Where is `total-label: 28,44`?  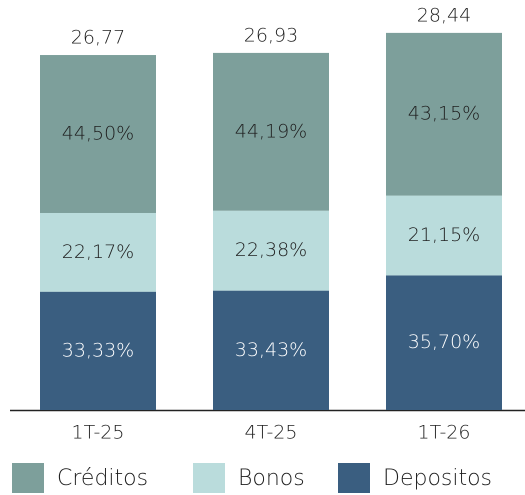 total-label: 28,44 is located at coordinates (444, 15).